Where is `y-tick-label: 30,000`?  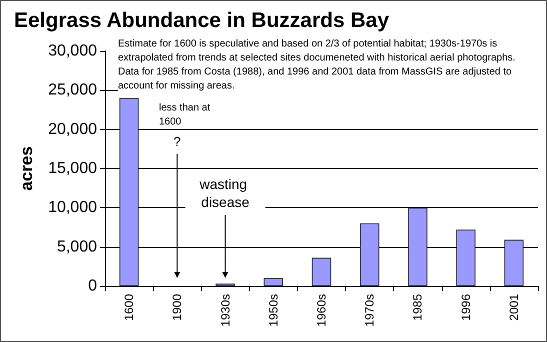
y-tick-label: 30,000 is located at coordinates (73, 51).